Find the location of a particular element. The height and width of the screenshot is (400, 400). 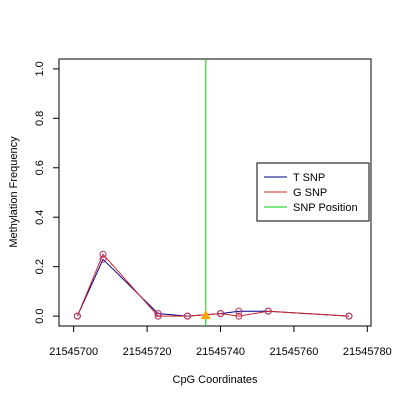

legend: T SNP G SNP SNP Position is located at coordinates (313, 192).